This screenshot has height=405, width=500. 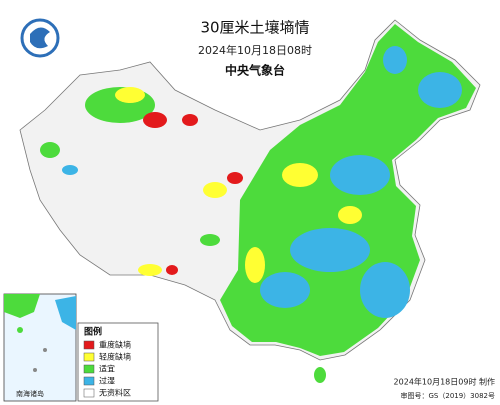 What do you see at coordinates (107, 369) in the screenshot?
I see `legend-label: 适宜` at bounding box center [107, 369].